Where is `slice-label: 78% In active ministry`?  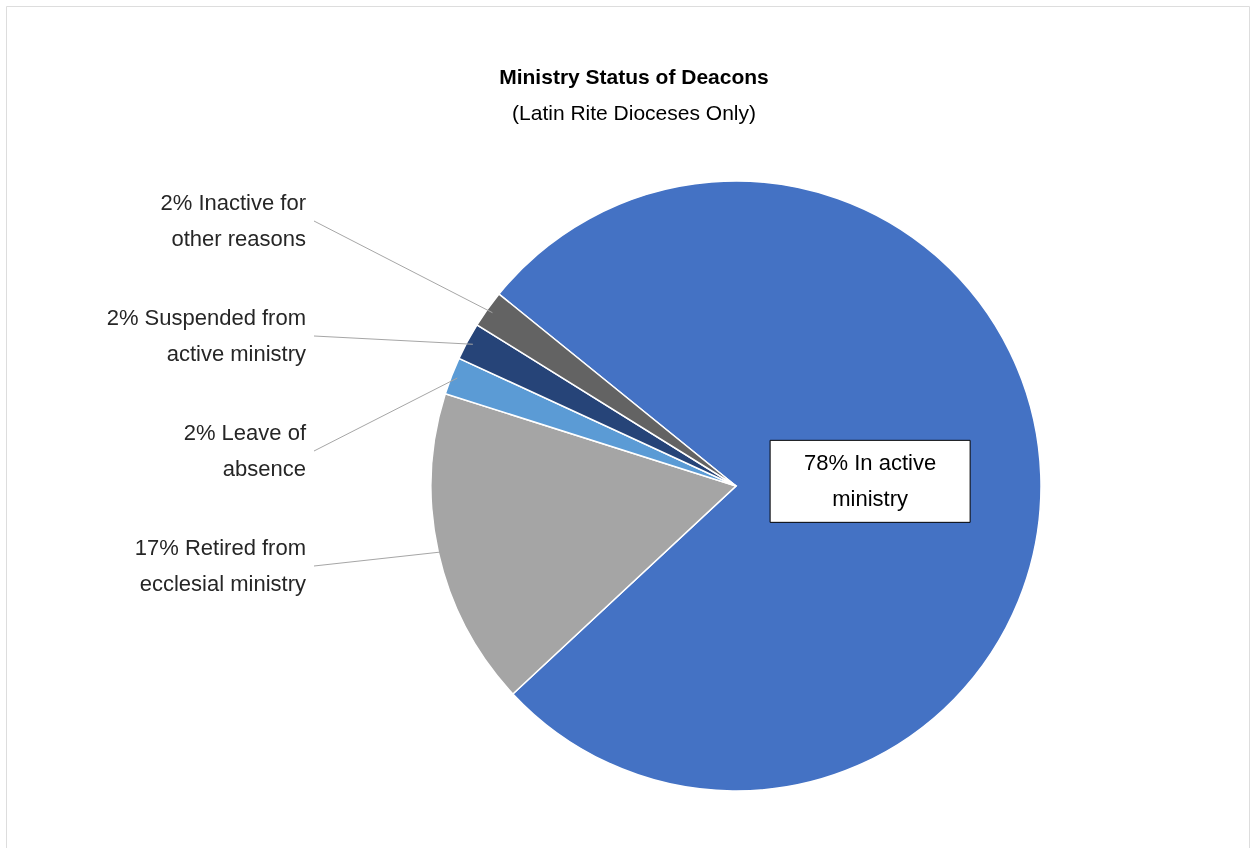 slice-label: 78% In active ministry is located at coordinates (870, 481).